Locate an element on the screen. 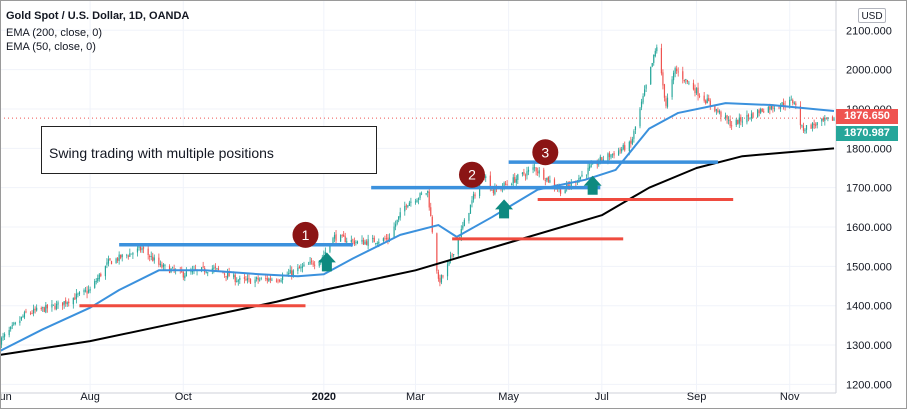 The width and height of the screenshot is (909, 411). x-tick-label: Mar is located at coordinates (415, 397).